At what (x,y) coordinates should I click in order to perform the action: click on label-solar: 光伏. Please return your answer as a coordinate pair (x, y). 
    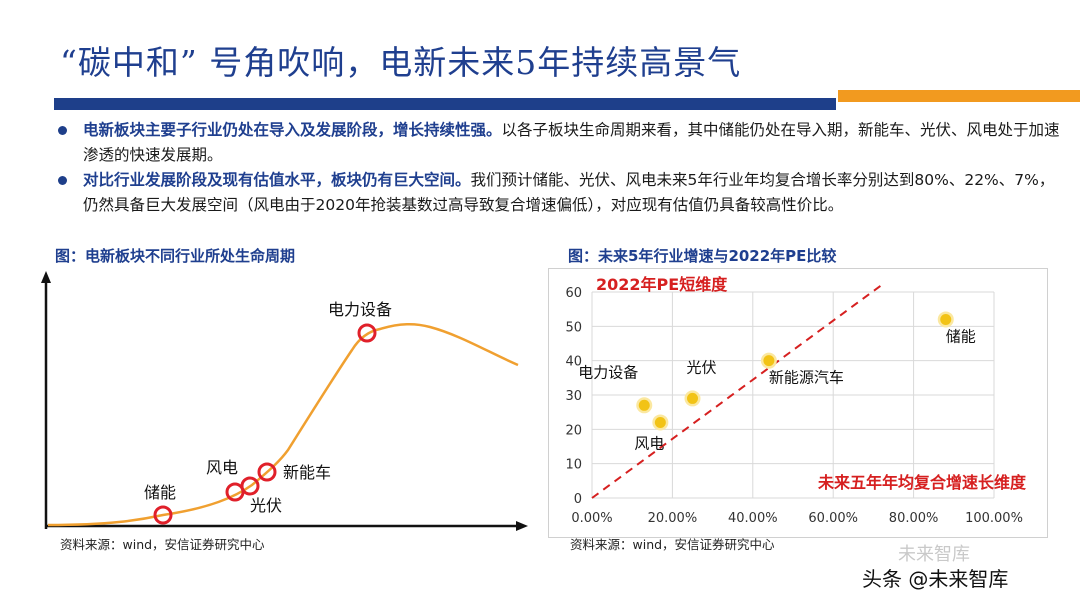
    Looking at the image, I should click on (266, 505).